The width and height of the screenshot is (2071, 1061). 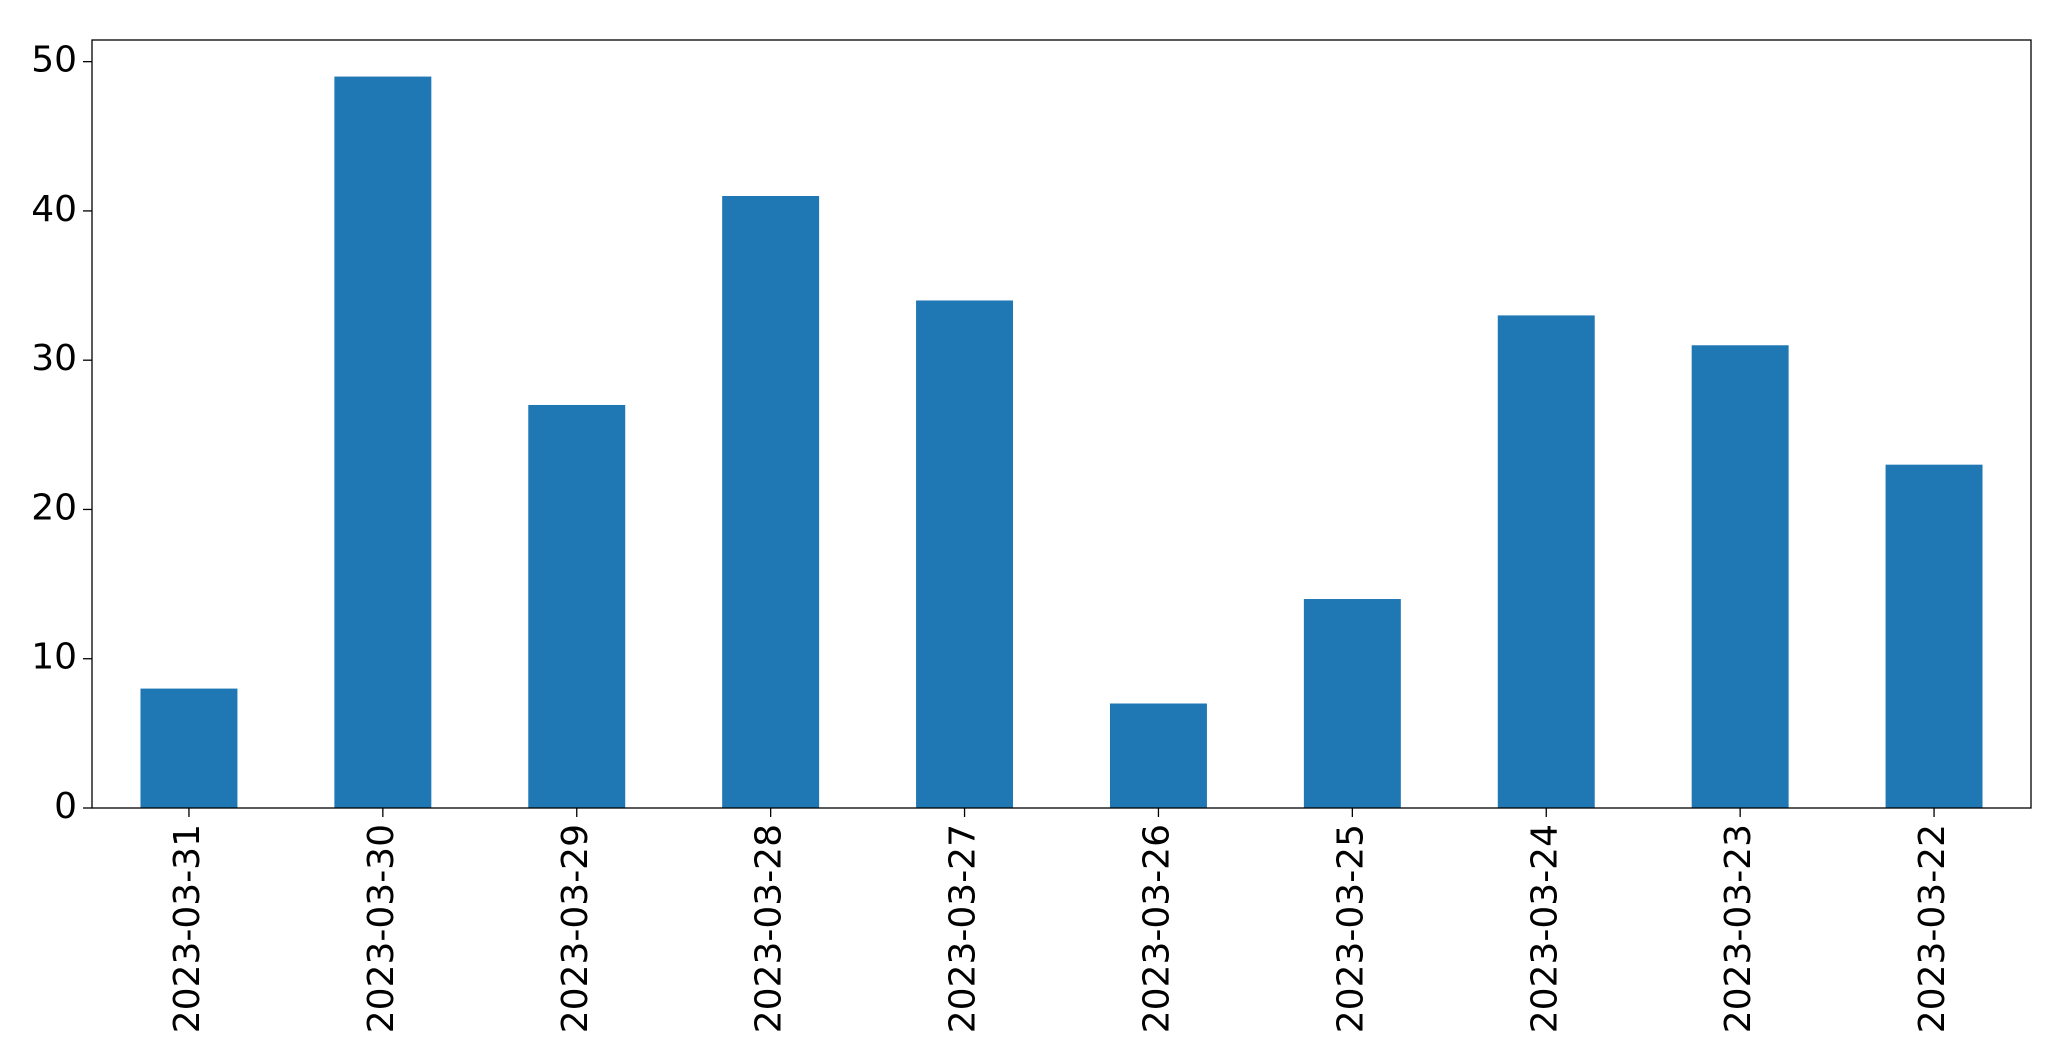 What do you see at coordinates (1544, 928) in the screenshot?
I see `x-tick-label: 2023-03-24` at bounding box center [1544, 928].